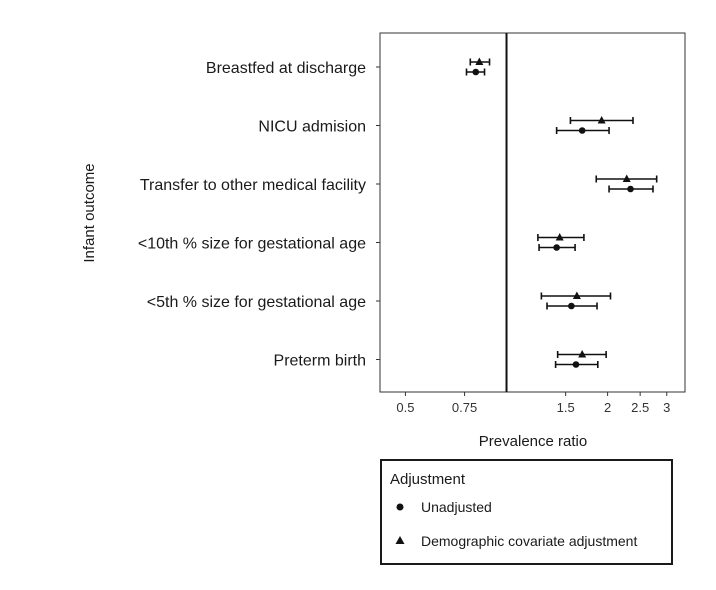  I want to click on category-label-3: <10th % size for gestational age, so click(252, 244).